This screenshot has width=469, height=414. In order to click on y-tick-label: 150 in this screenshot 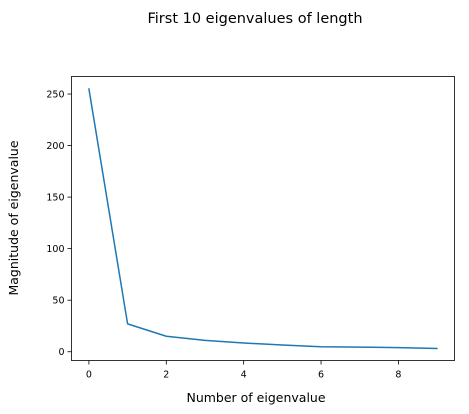, I will do `click(55, 198)`.